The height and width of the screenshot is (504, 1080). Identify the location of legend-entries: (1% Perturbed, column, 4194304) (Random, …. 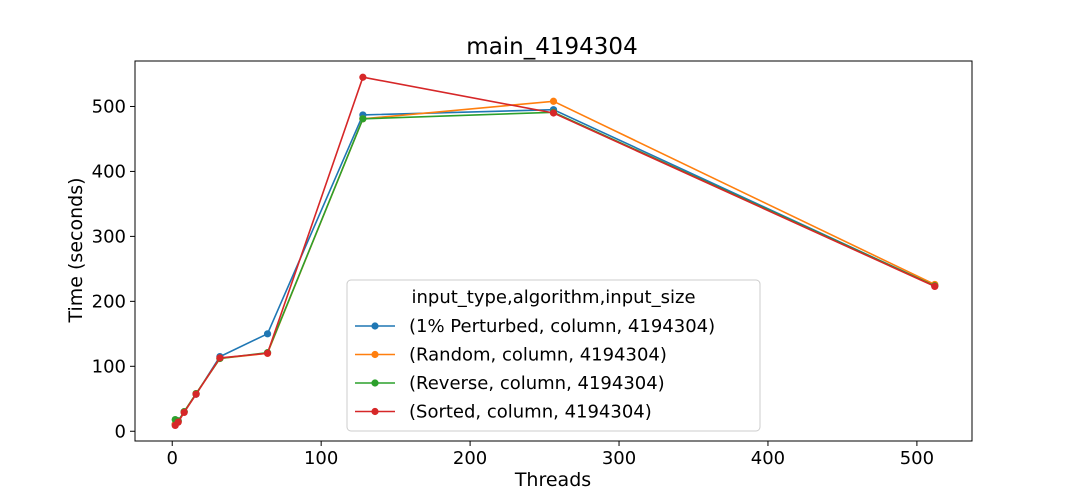
(535, 369).